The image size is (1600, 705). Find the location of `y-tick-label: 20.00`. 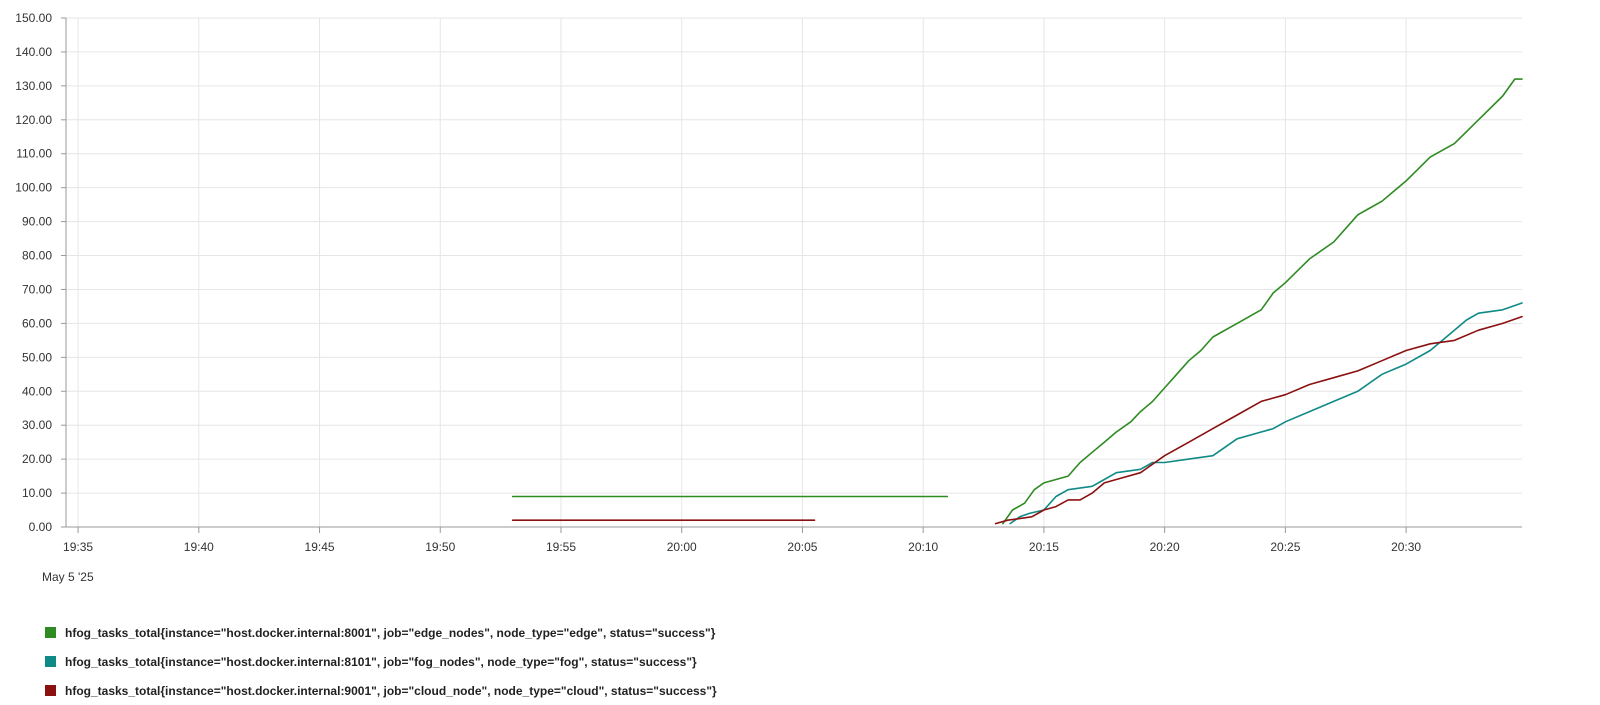

y-tick-label: 20.00 is located at coordinates (37, 459).